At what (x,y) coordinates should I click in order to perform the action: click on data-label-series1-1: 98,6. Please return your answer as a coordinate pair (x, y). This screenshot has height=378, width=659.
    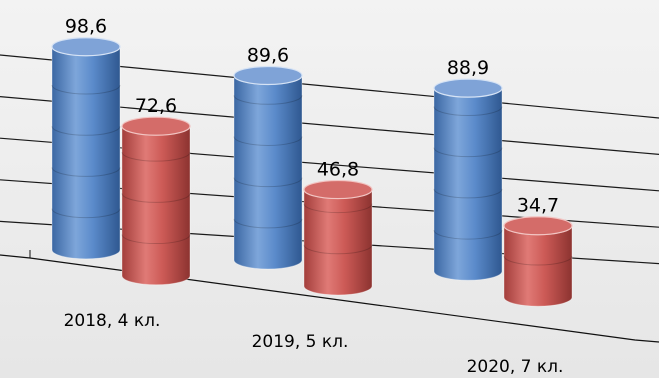
    Looking at the image, I should click on (86, 27).